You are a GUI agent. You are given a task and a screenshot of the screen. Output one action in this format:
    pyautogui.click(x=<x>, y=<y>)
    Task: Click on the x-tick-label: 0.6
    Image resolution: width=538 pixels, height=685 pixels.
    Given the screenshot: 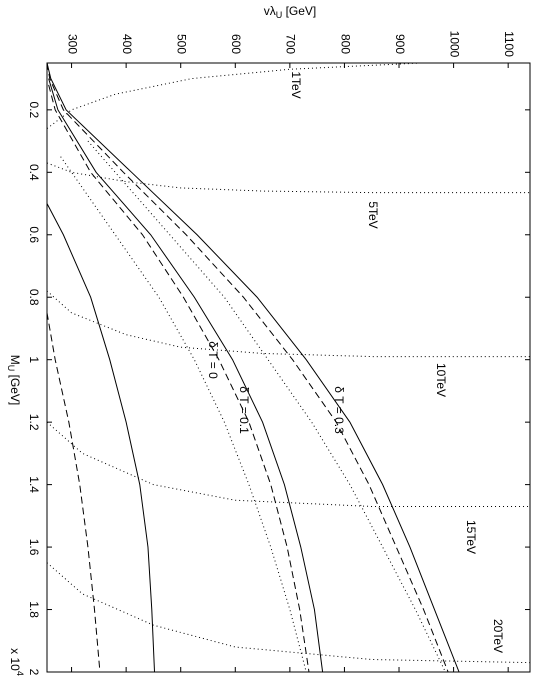 What is the action you would take?
    pyautogui.click(x=34, y=234)
    